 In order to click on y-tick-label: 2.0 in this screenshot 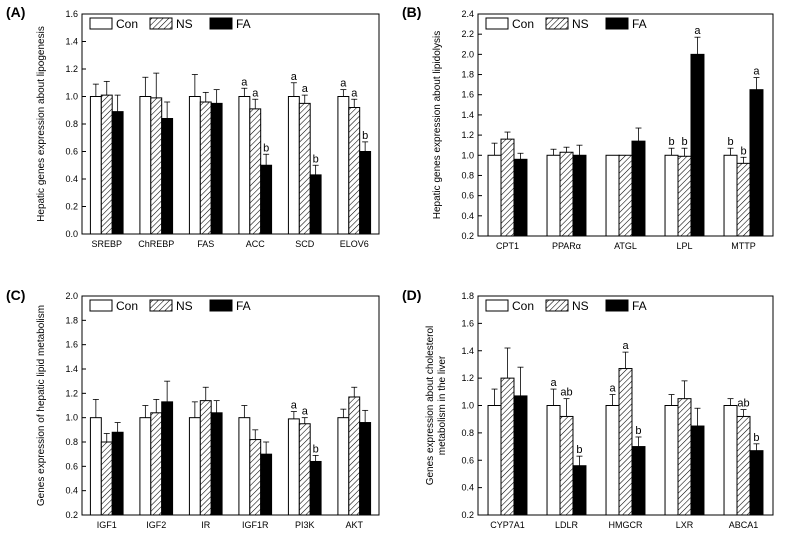, I will do `click(467, 54)`.